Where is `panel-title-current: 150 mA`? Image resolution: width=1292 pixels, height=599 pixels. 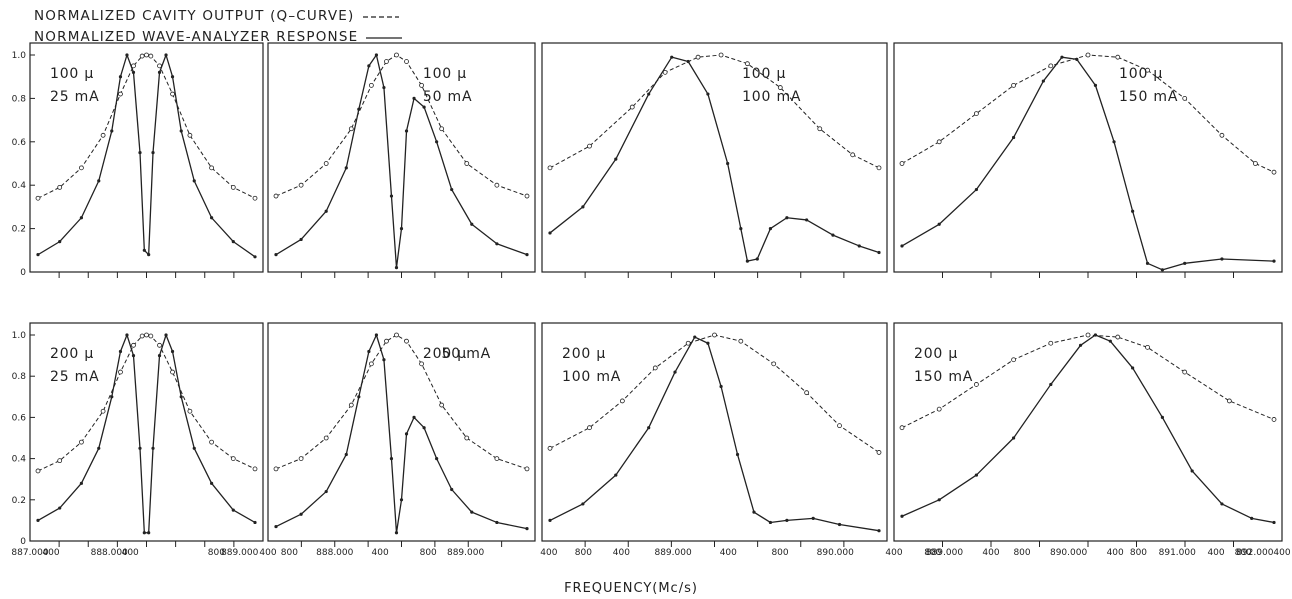
panel-title-current: 150 mA is located at coordinates (943, 377).